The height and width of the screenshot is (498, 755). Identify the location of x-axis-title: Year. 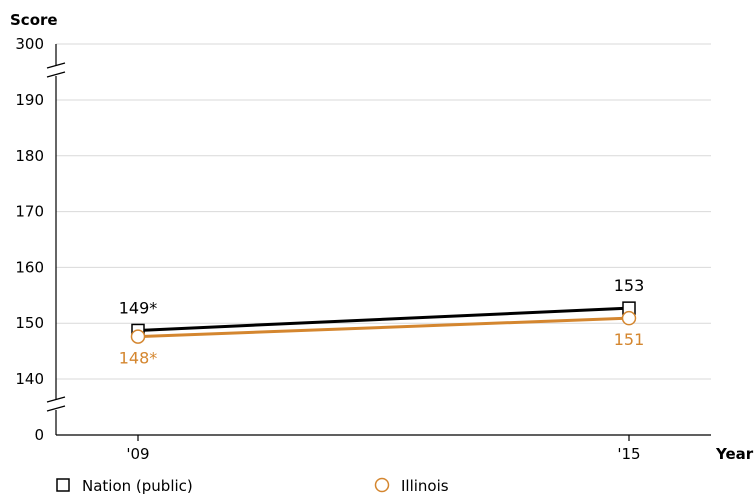
(734, 454).